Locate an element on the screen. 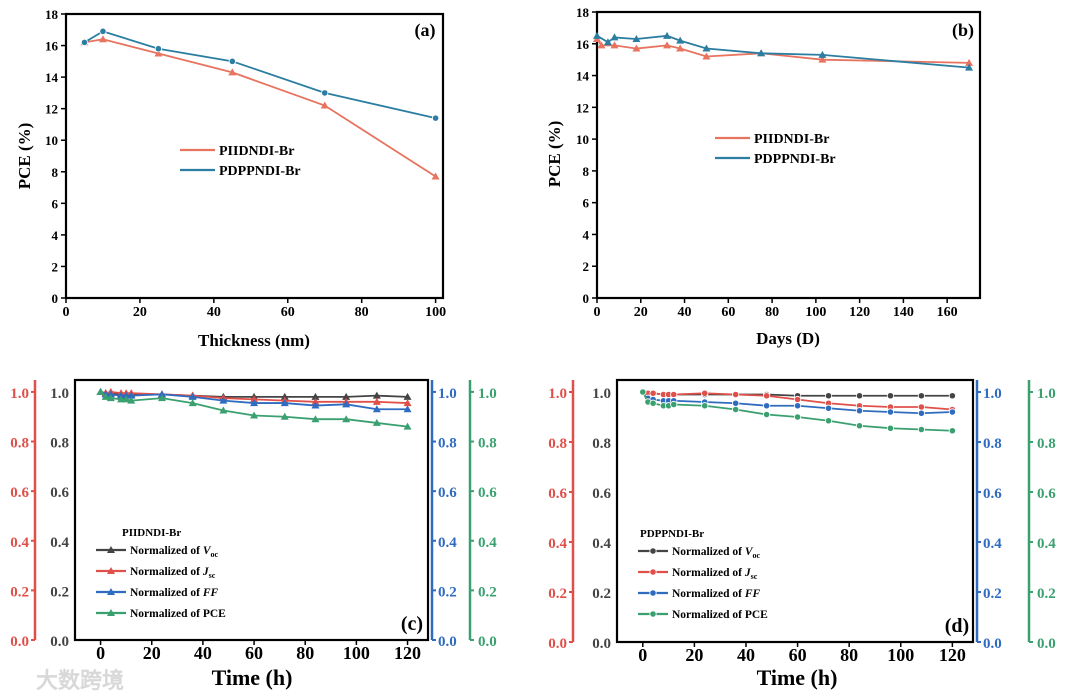 This screenshot has height=695, width=1080. legend-entry: PIIDNDI-Br is located at coordinates (772, 139).